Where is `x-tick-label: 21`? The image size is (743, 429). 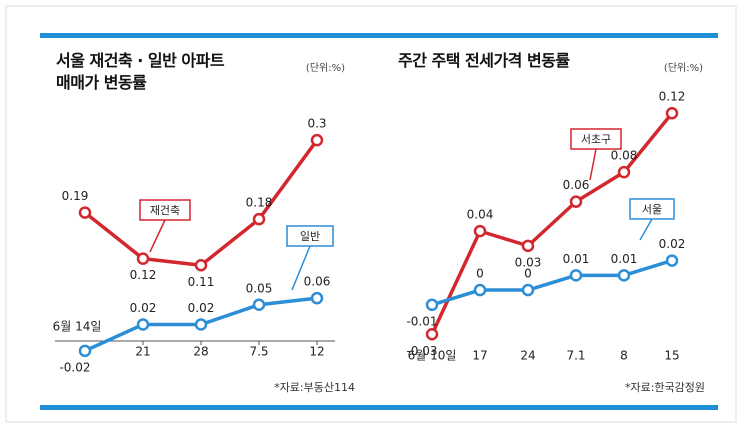
x-tick-label: 21 is located at coordinates (142, 352).